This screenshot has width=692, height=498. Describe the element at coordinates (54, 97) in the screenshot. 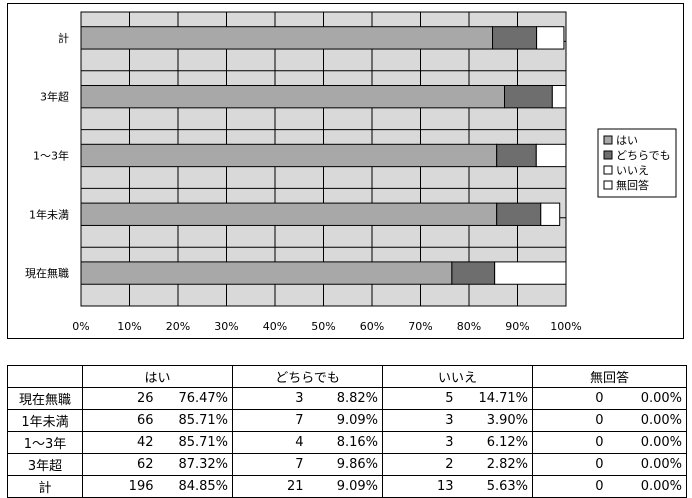

I see `category-label: 3年超` at that location.